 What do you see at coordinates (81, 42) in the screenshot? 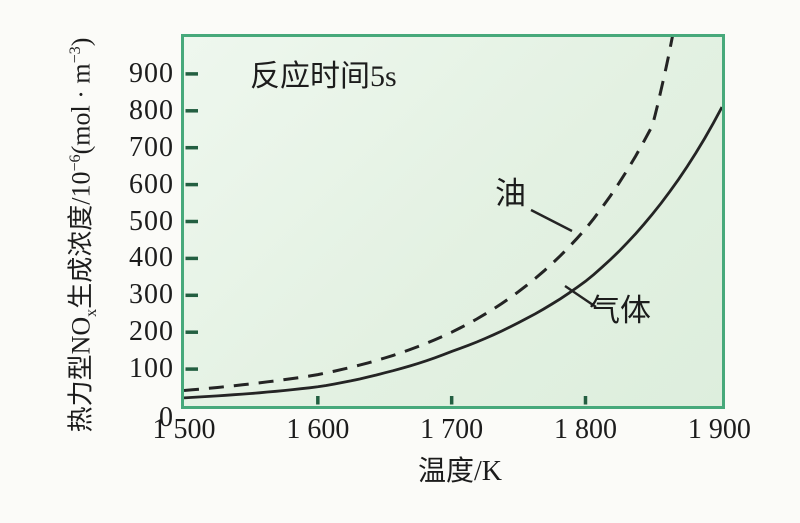
I see `y-axis-title-part: )` at bounding box center [81, 42].